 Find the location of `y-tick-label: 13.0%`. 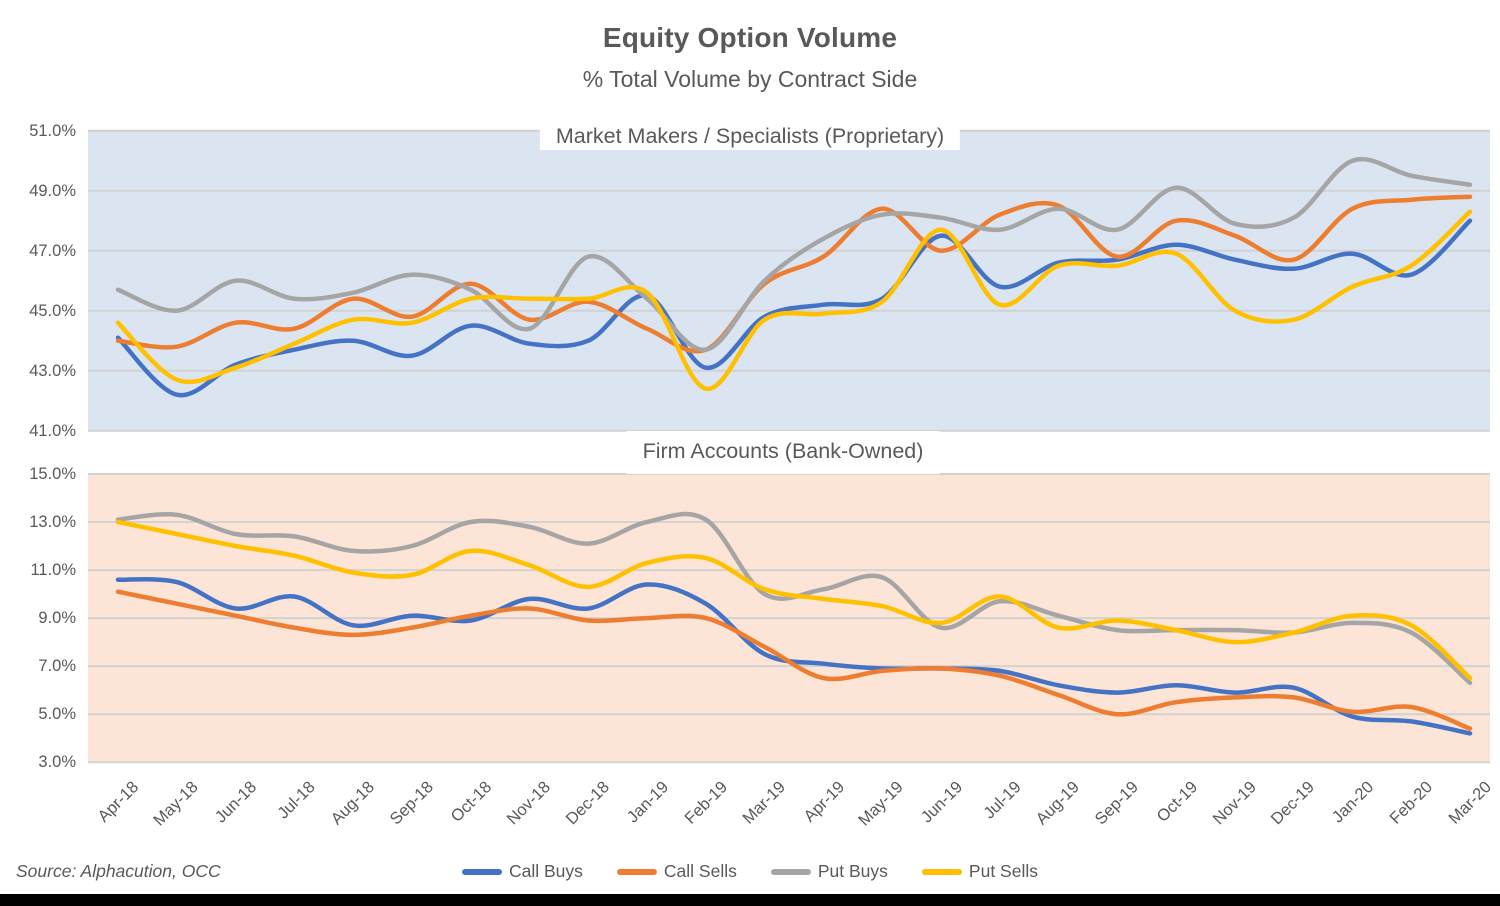

y-tick-label: 13.0% is located at coordinates (52, 522).